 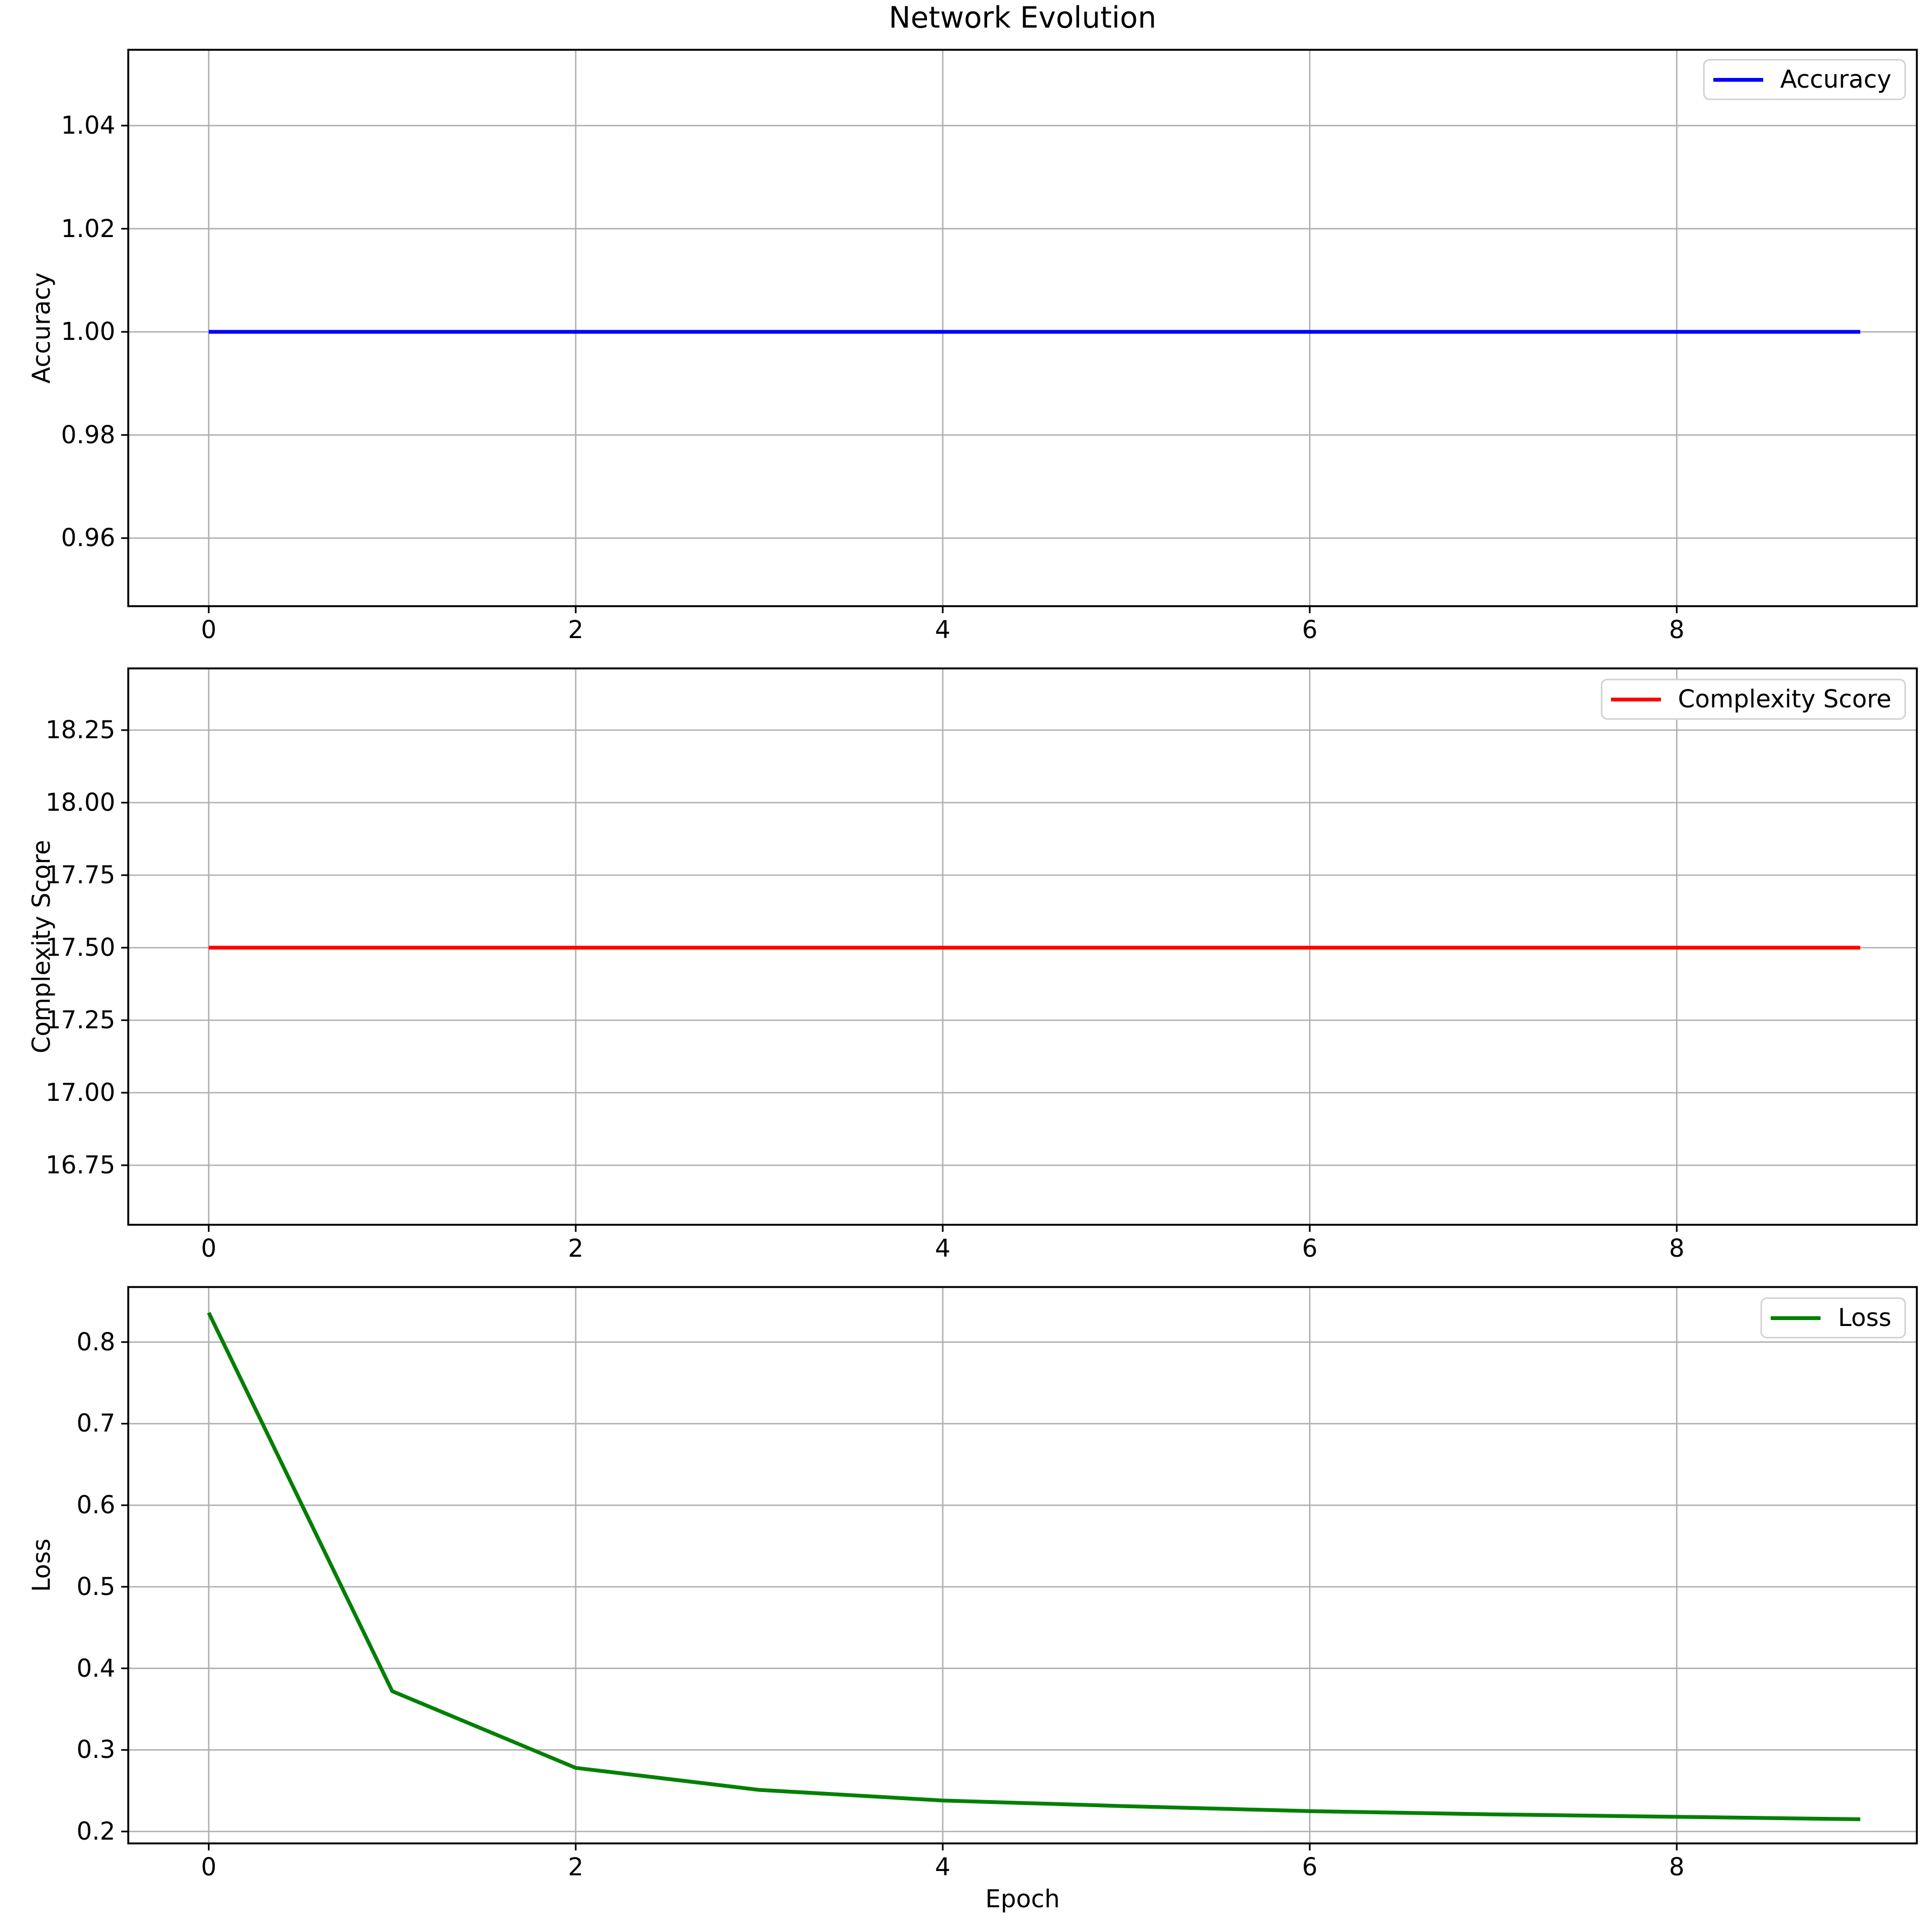 What do you see at coordinates (80, 1092) in the screenshot?
I see `y-tick-label: 17.00` at bounding box center [80, 1092].